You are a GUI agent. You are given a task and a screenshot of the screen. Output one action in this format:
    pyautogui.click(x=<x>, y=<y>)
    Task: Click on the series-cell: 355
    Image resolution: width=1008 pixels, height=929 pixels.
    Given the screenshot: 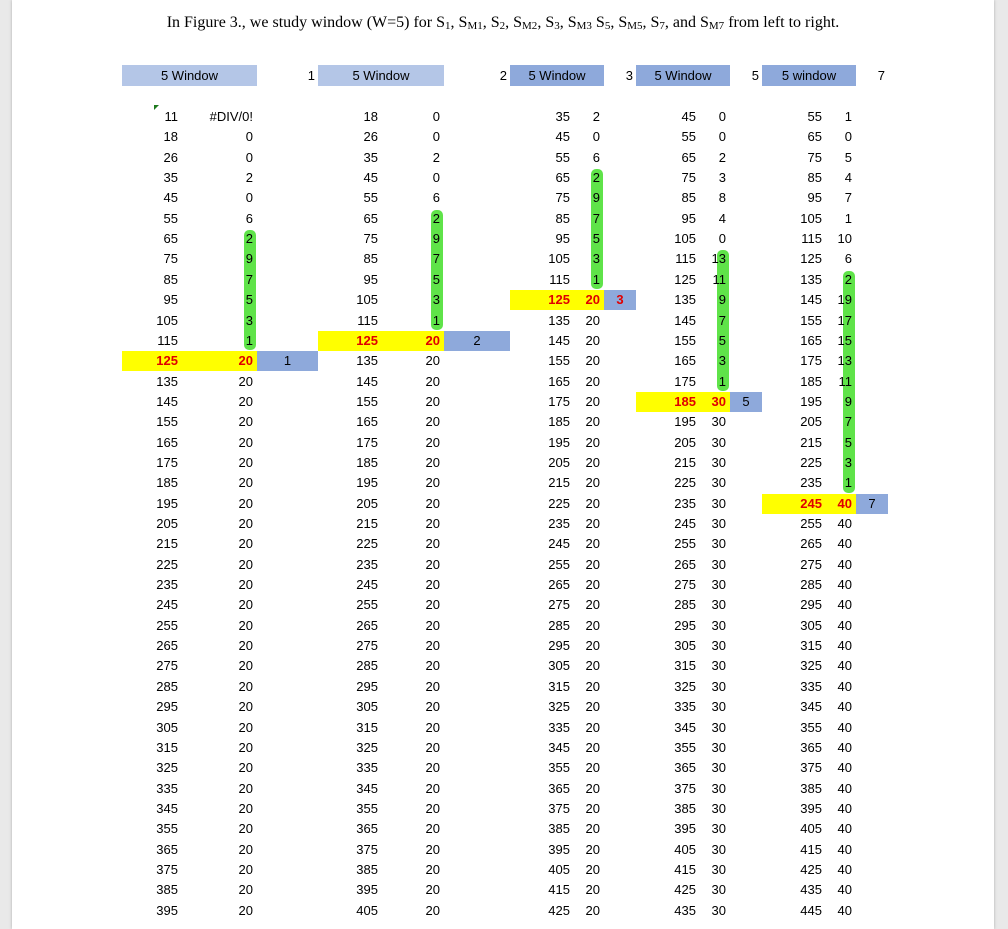 What is the action you would take?
    pyautogui.click(x=559, y=768)
    